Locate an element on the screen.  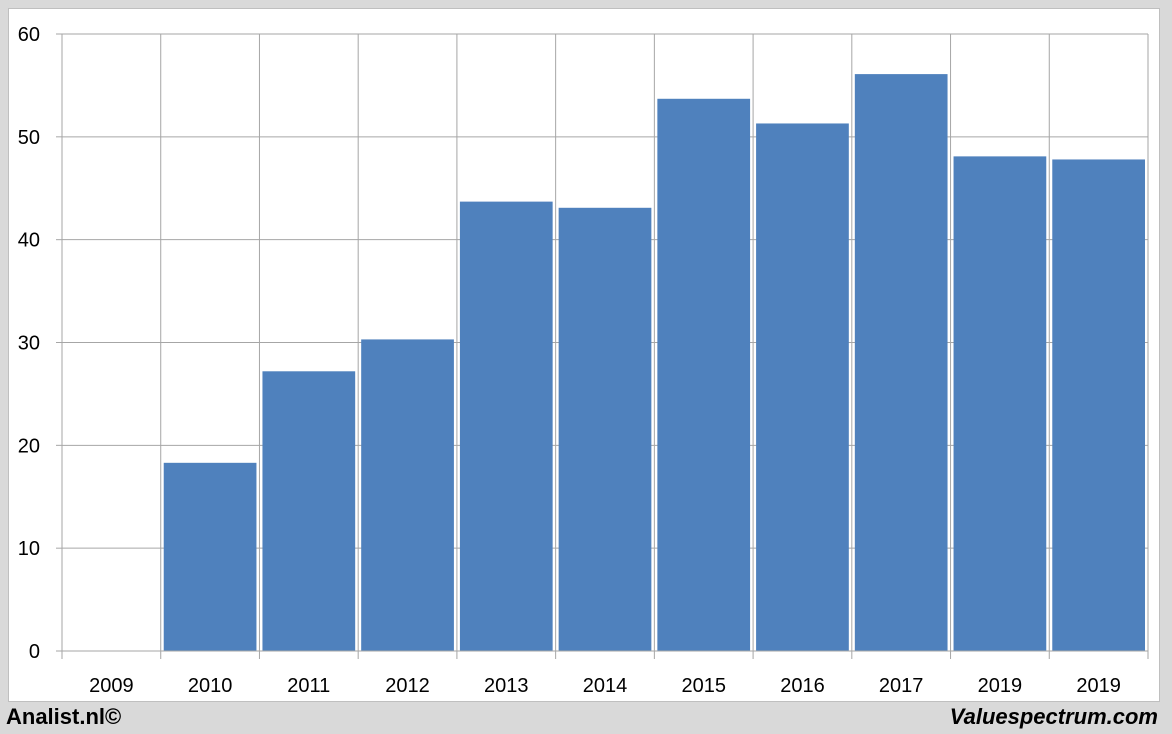
x-tick-label: 2010 is located at coordinates (210, 686).